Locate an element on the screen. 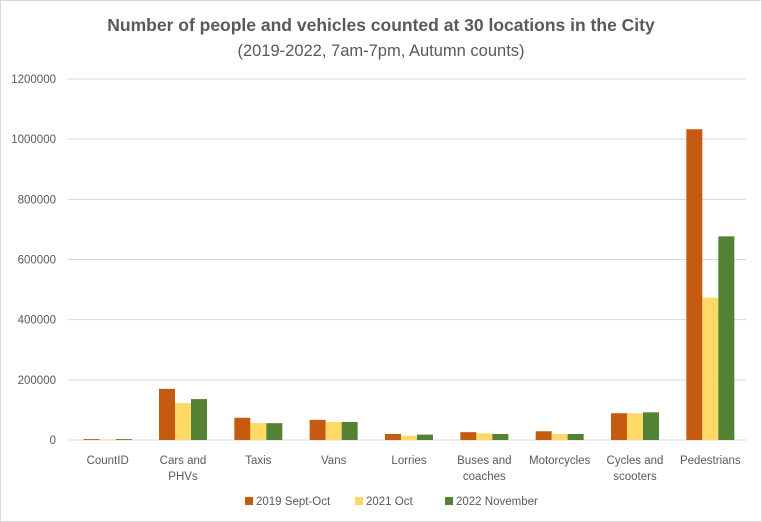  y-tick-label: 1200000 is located at coordinates (33, 80).